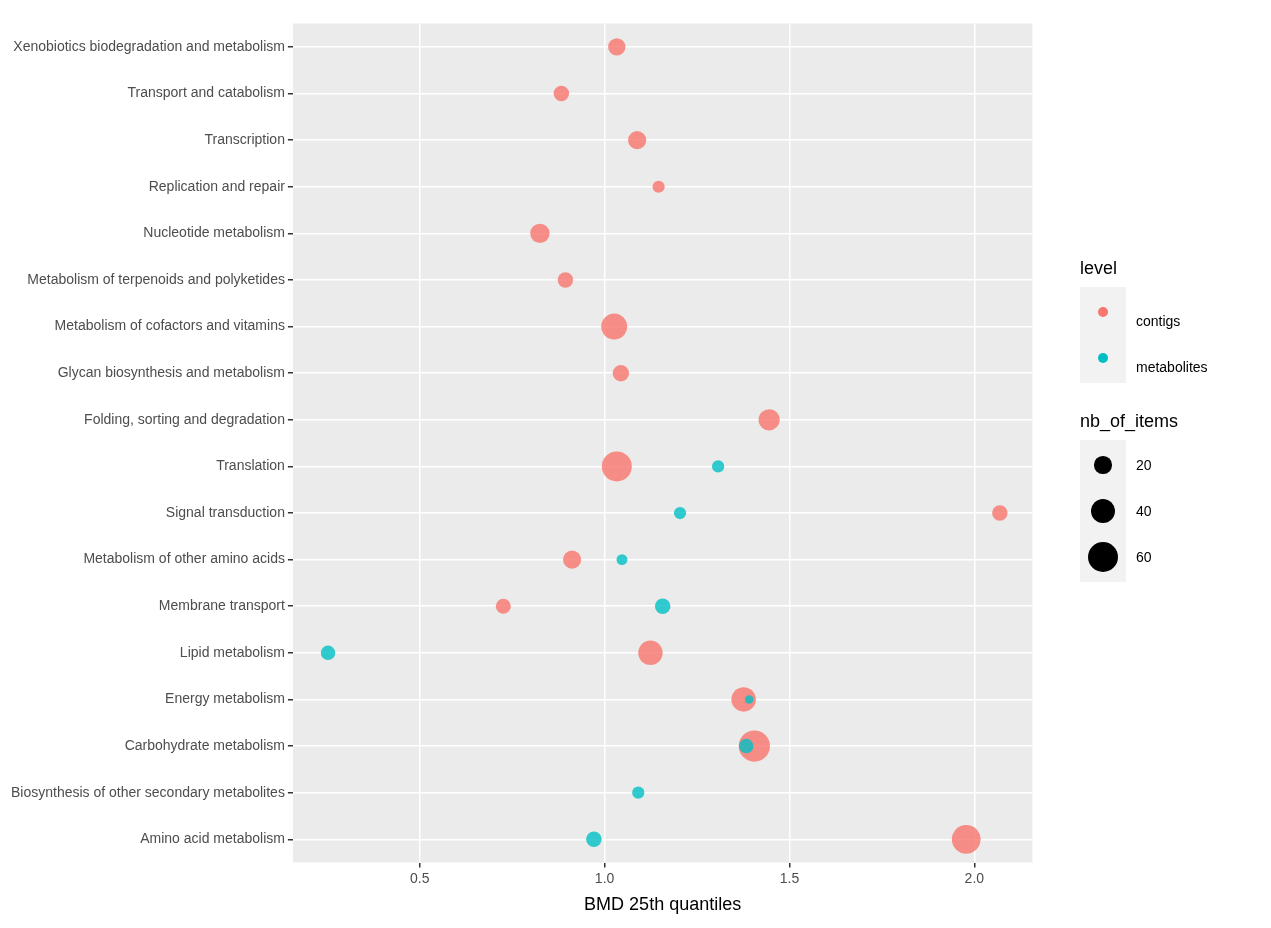  I want to click on y-tick-label: Nucleotide metabolism, so click(214, 232).